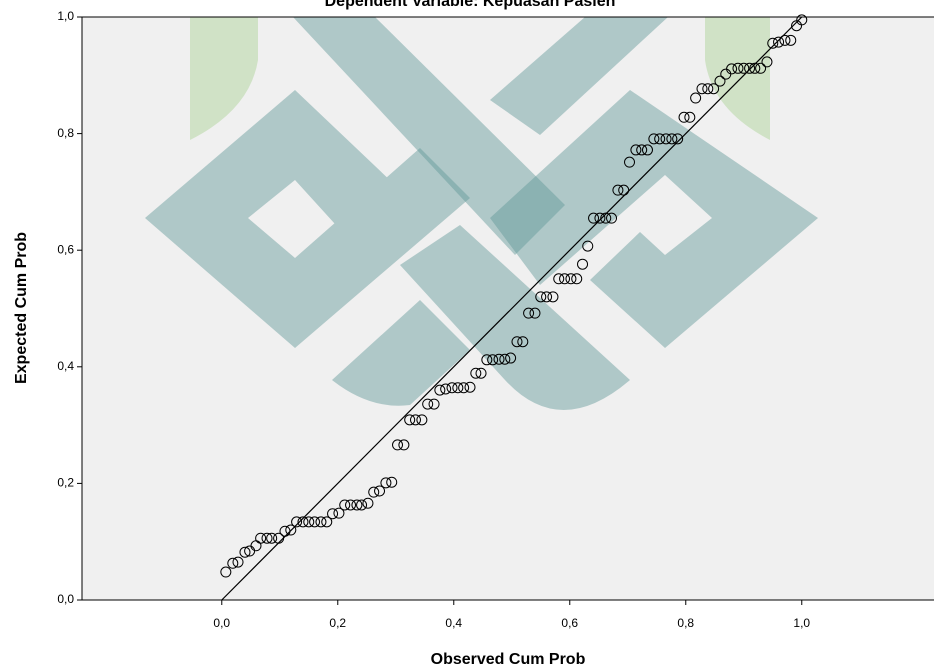  What do you see at coordinates (801, 623) in the screenshot?
I see `x-tick-label: 1,0` at bounding box center [801, 623].